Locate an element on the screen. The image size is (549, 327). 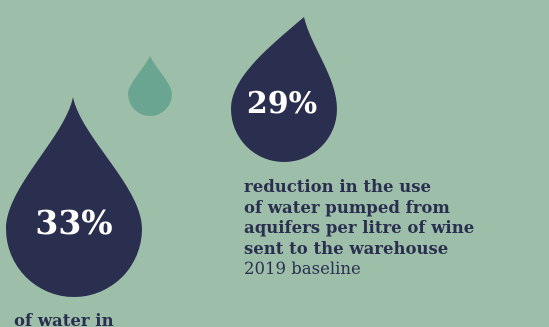
cut-off-caption: of water in is located at coordinates (64, 319).